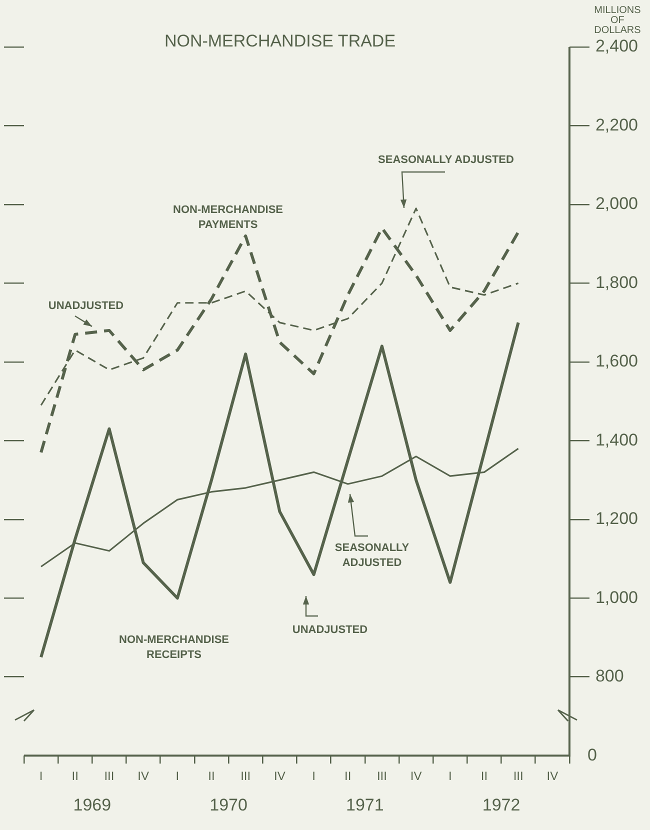  Describe the element at coordinates (618, 20) in the screenshot. I see `y-axis-title: MILLIONS OF DOLLARS` at that location.